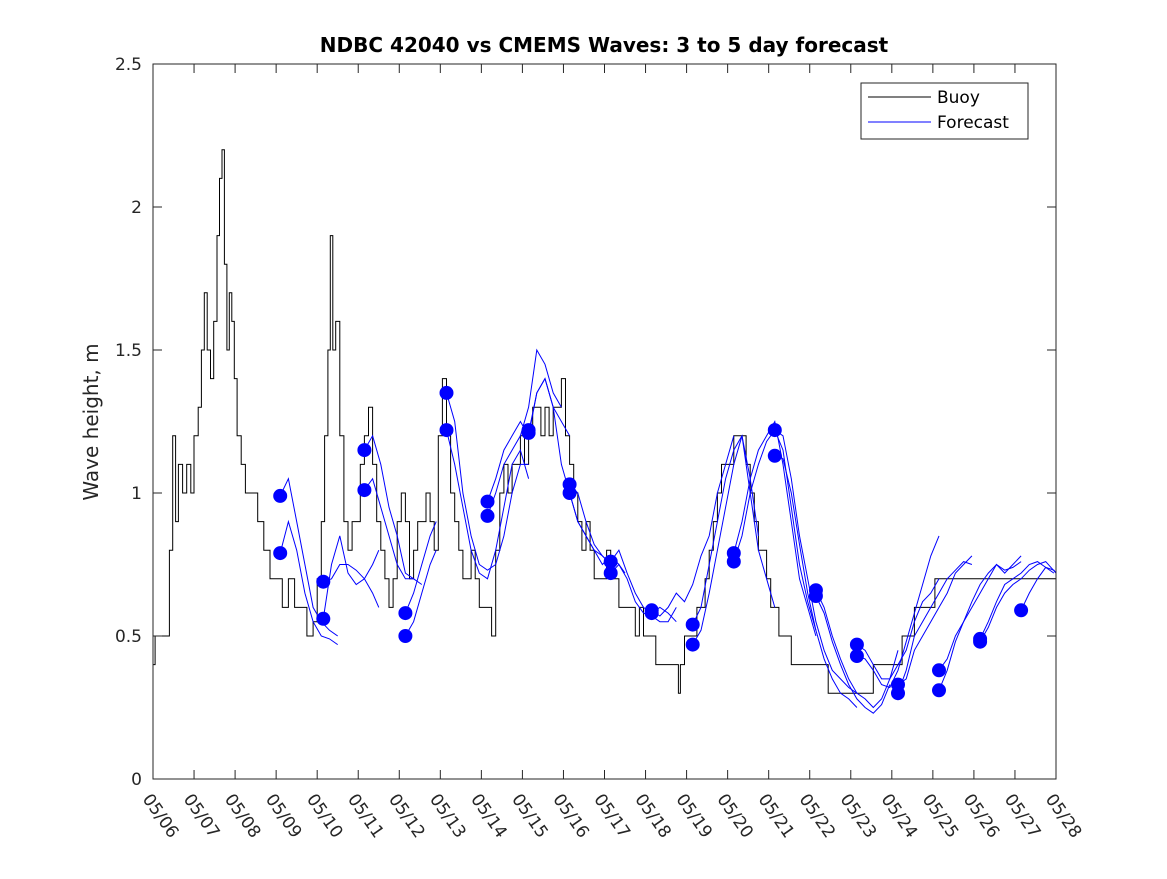 The image size is (1167, 879). What do you see at coordinates (735, 816) in the screenshot?
I see `x-tick-label-14: 05/20` at bounding box center [735, 816].